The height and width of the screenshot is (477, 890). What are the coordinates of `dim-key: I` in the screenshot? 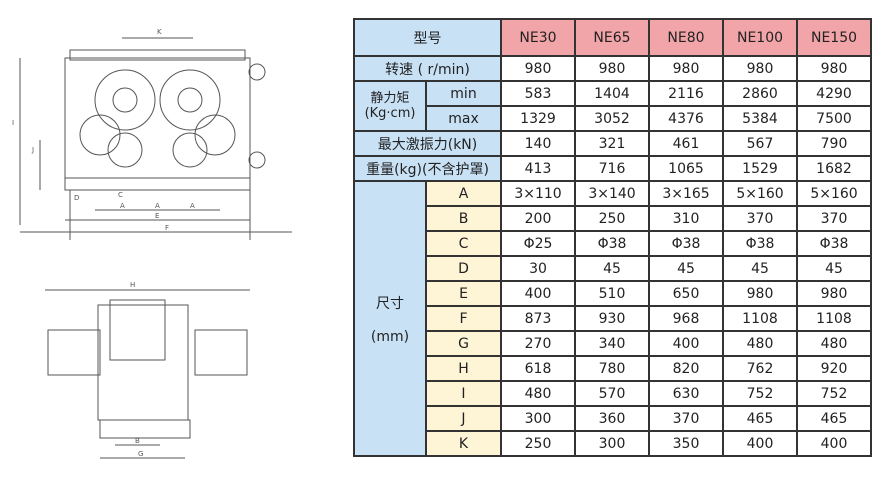 It's located at (463, 393).